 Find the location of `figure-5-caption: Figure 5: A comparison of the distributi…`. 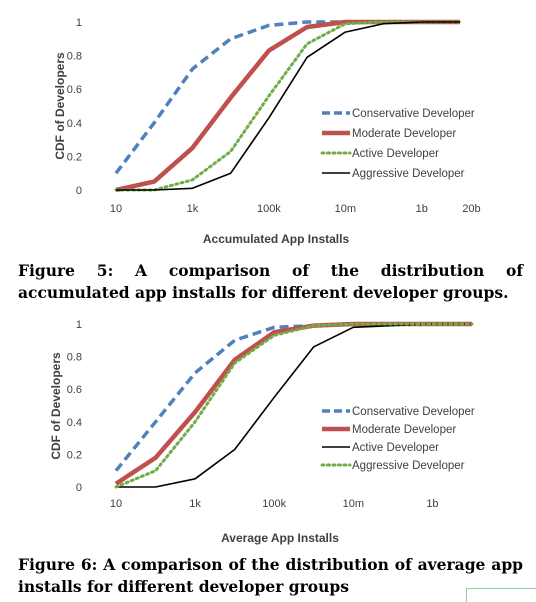

figure-5-caption: Figure 5: A comparison of the distributi… is located at coordinates (270, 281).